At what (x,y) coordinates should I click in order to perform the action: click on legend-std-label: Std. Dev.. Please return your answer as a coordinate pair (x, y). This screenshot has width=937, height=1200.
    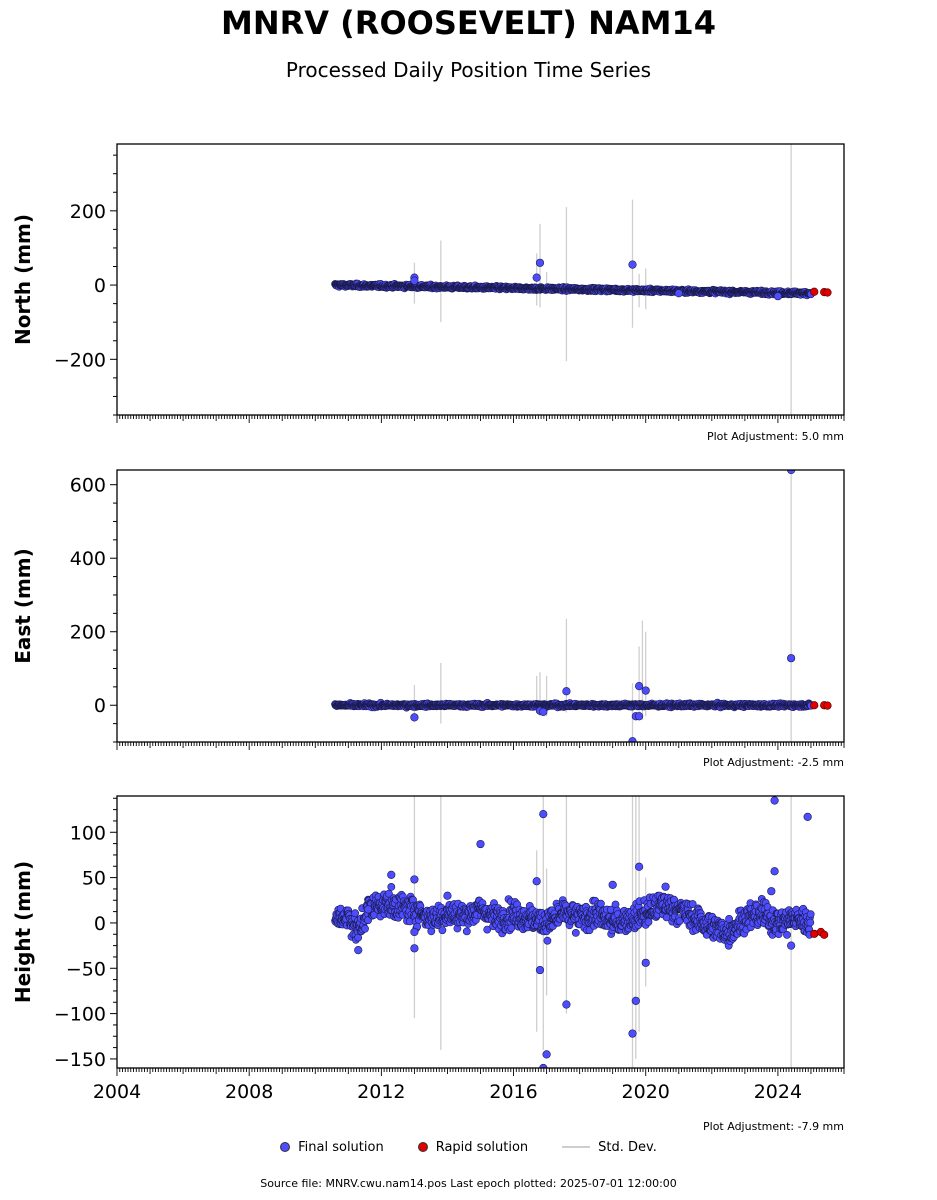
    Looking at the image, I should click on (627, 1147).